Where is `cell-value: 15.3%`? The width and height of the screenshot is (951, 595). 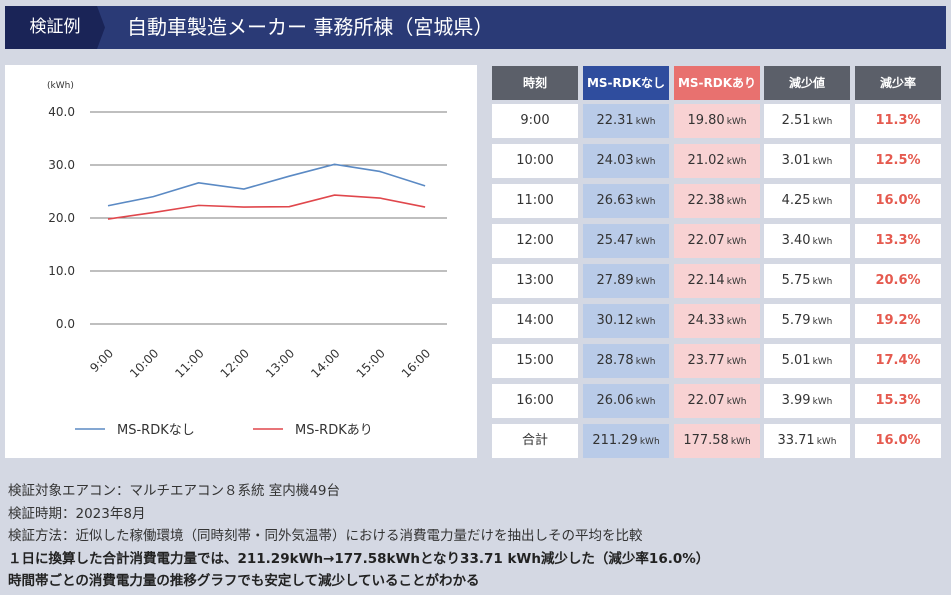 cell-value: 15.3% is located at coordinates (898, 400).